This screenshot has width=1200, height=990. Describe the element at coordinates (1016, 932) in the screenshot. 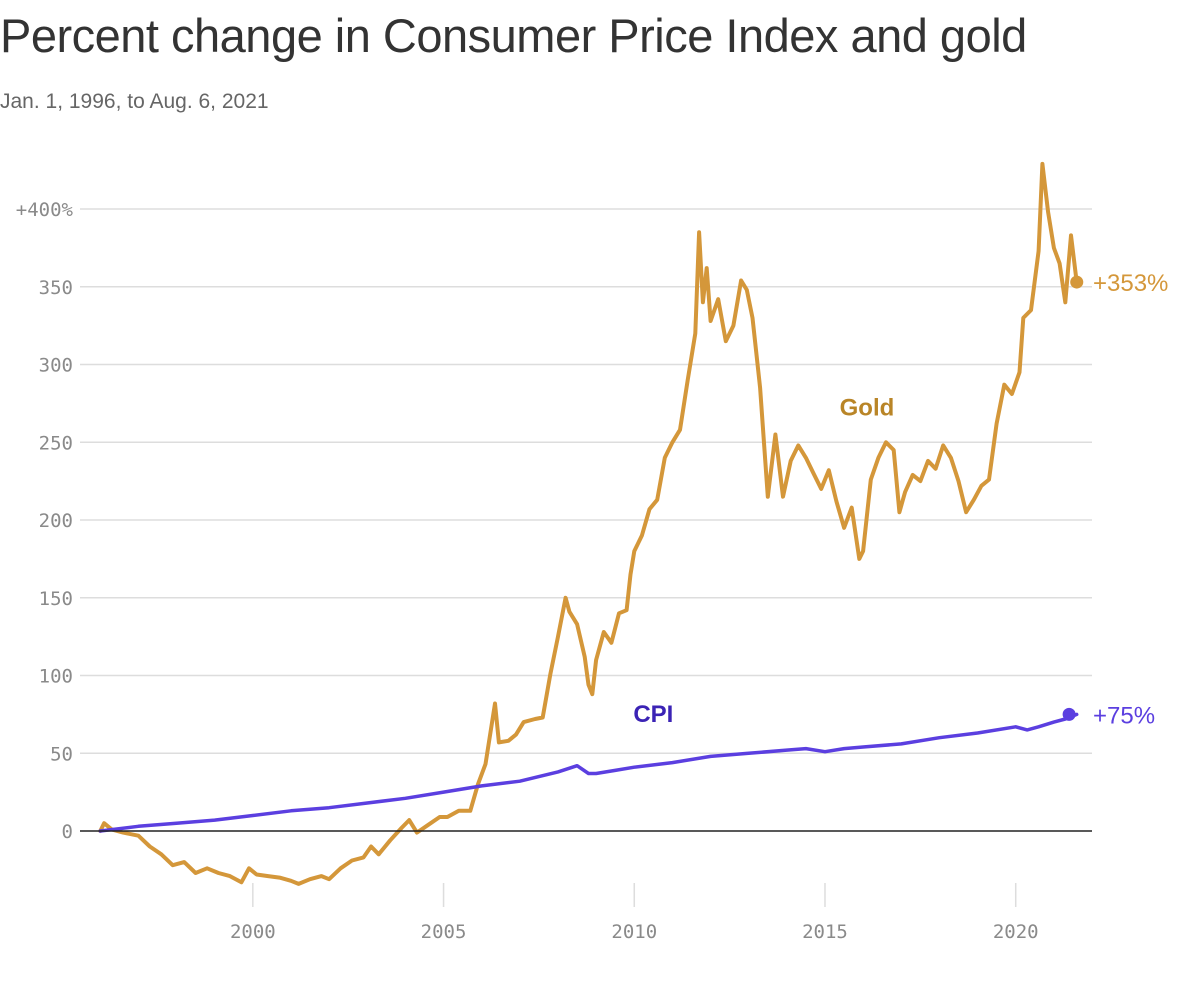

I see `x-tick-label: 2020` at that location.